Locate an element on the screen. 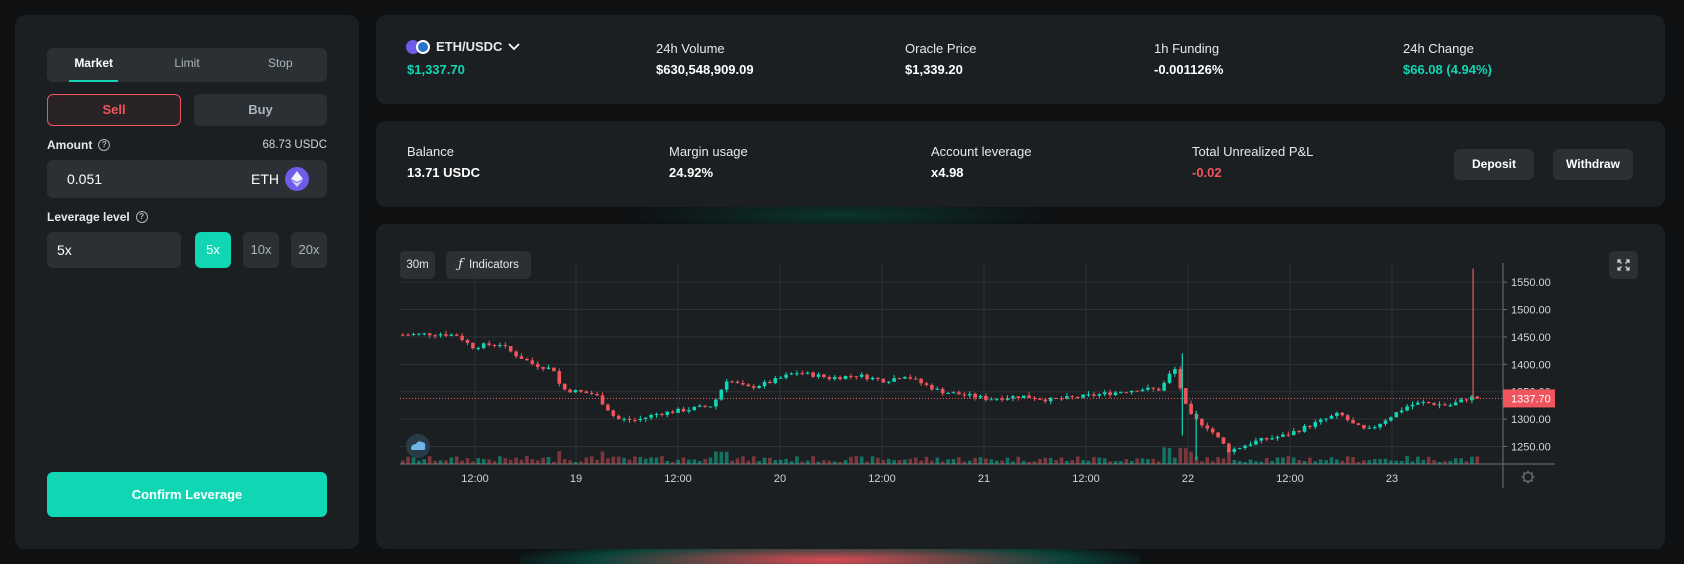  amount-label: Amount ? is located at coordinates (79, 145).